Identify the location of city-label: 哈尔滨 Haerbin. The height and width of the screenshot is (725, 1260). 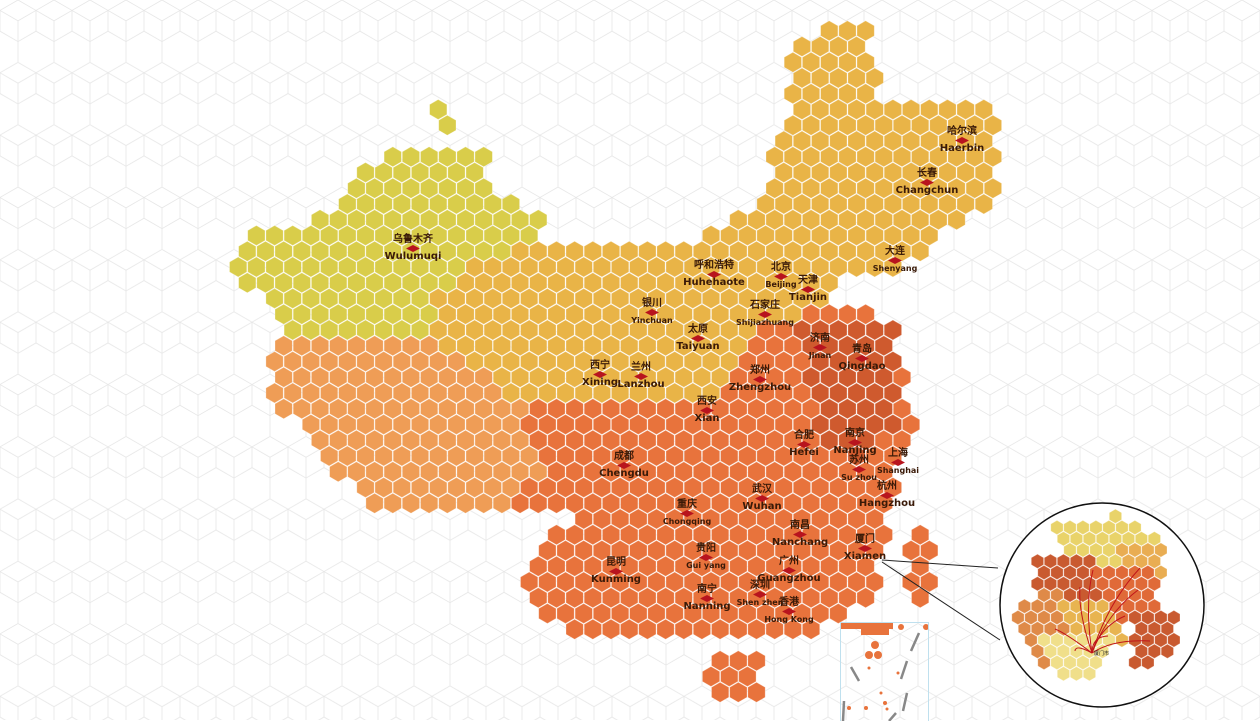
(962, 140).